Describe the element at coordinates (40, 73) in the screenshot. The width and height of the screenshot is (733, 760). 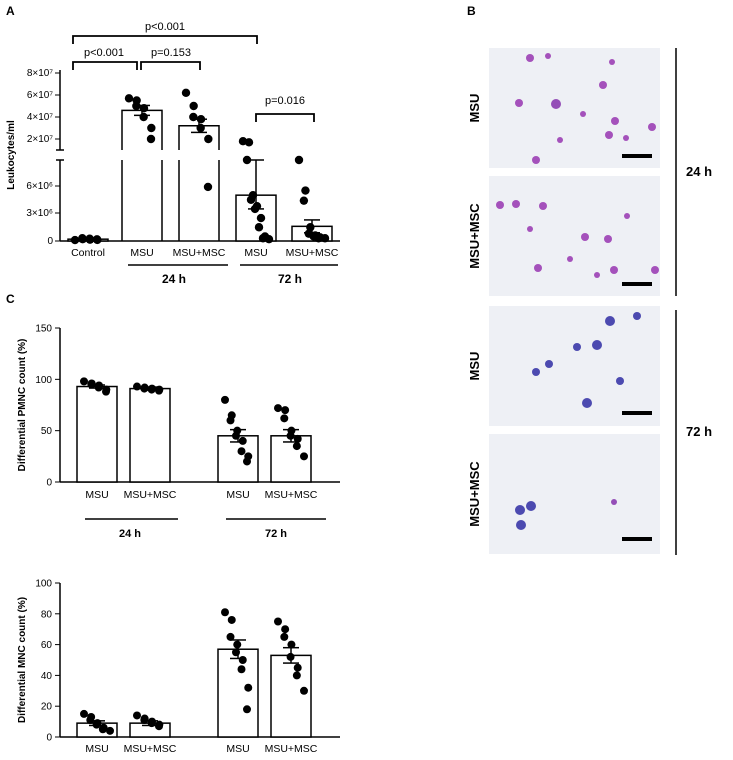
I see `panel-a-ytick-label: 8×10⁷` at that location.